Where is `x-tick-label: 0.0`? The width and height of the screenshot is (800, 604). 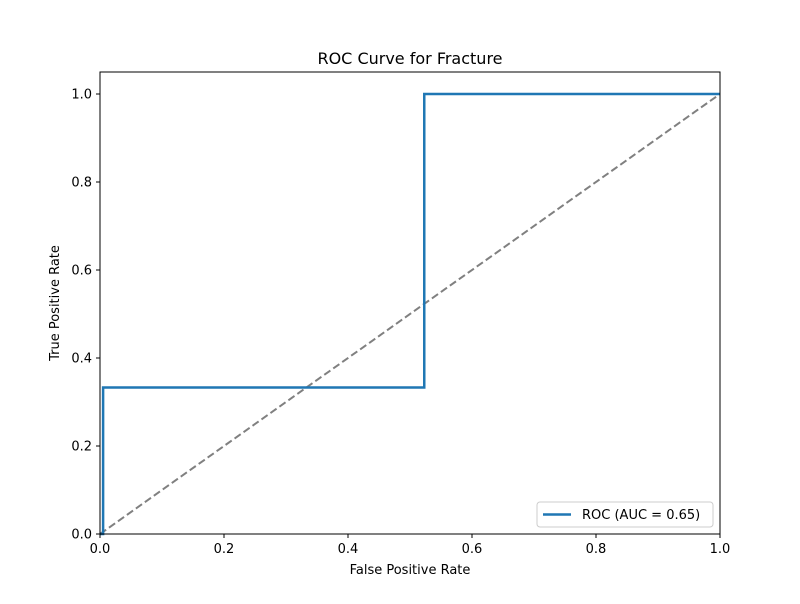
x-tick-label: 0.0 is located at coordinates (100, 549).